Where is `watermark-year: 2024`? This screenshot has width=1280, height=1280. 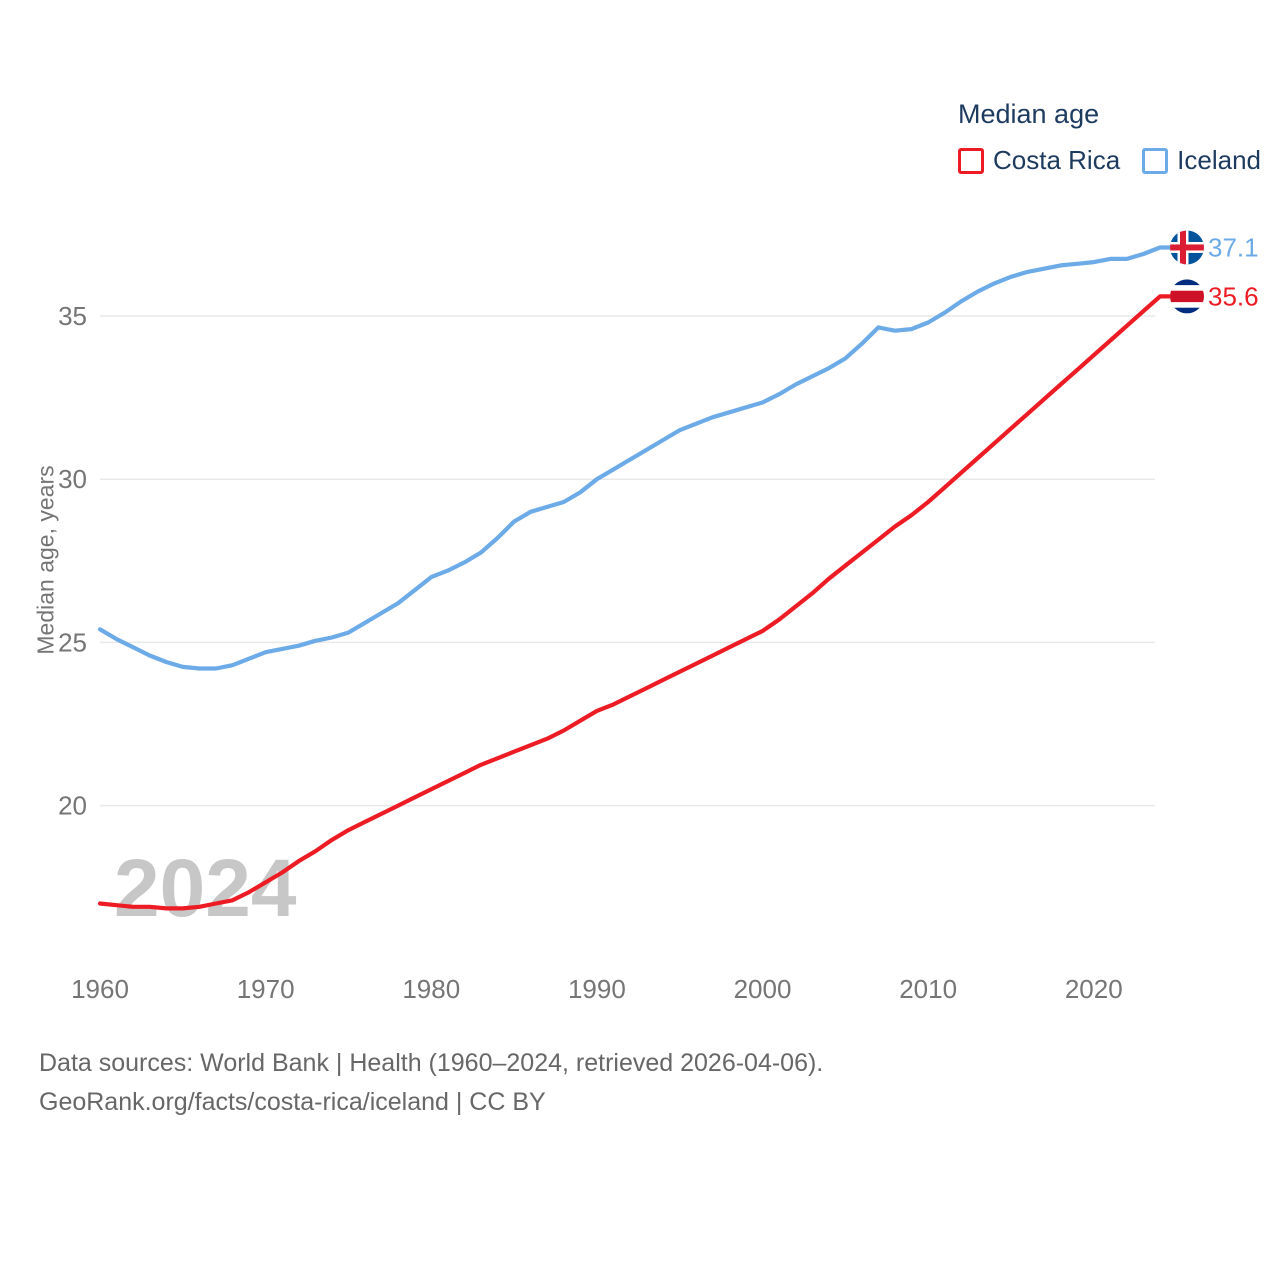 watermark-year: 2024 is located at coordinates (205, 888).